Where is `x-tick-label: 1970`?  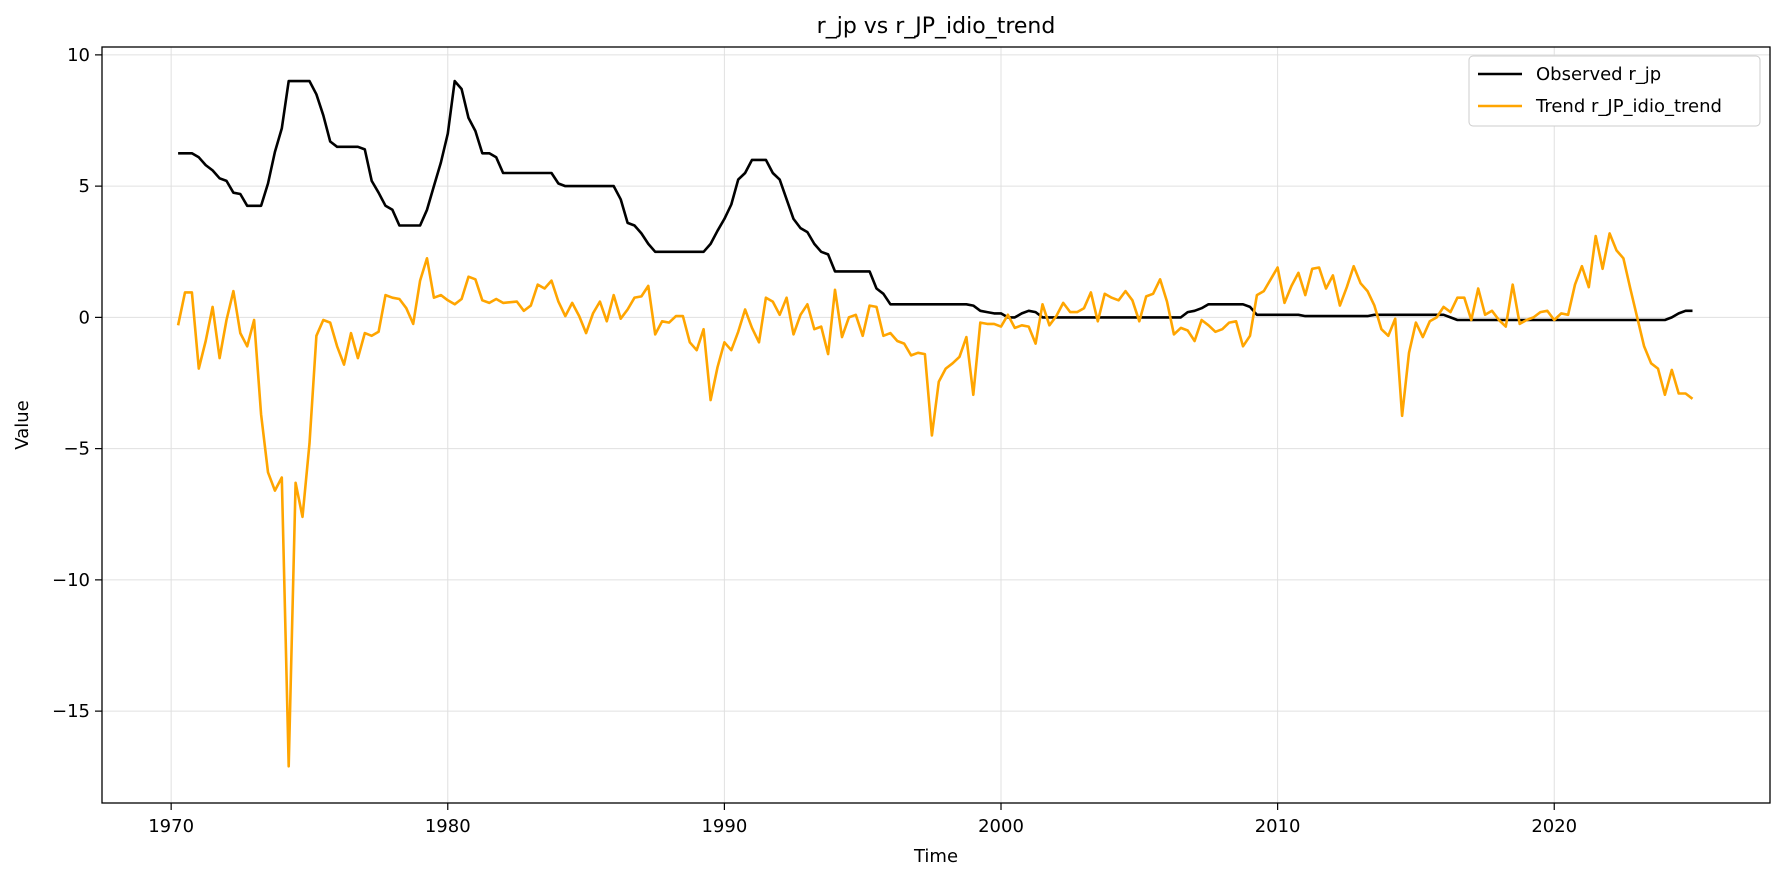
x-tick-label: 1970 is located at coordinates (171, 826).